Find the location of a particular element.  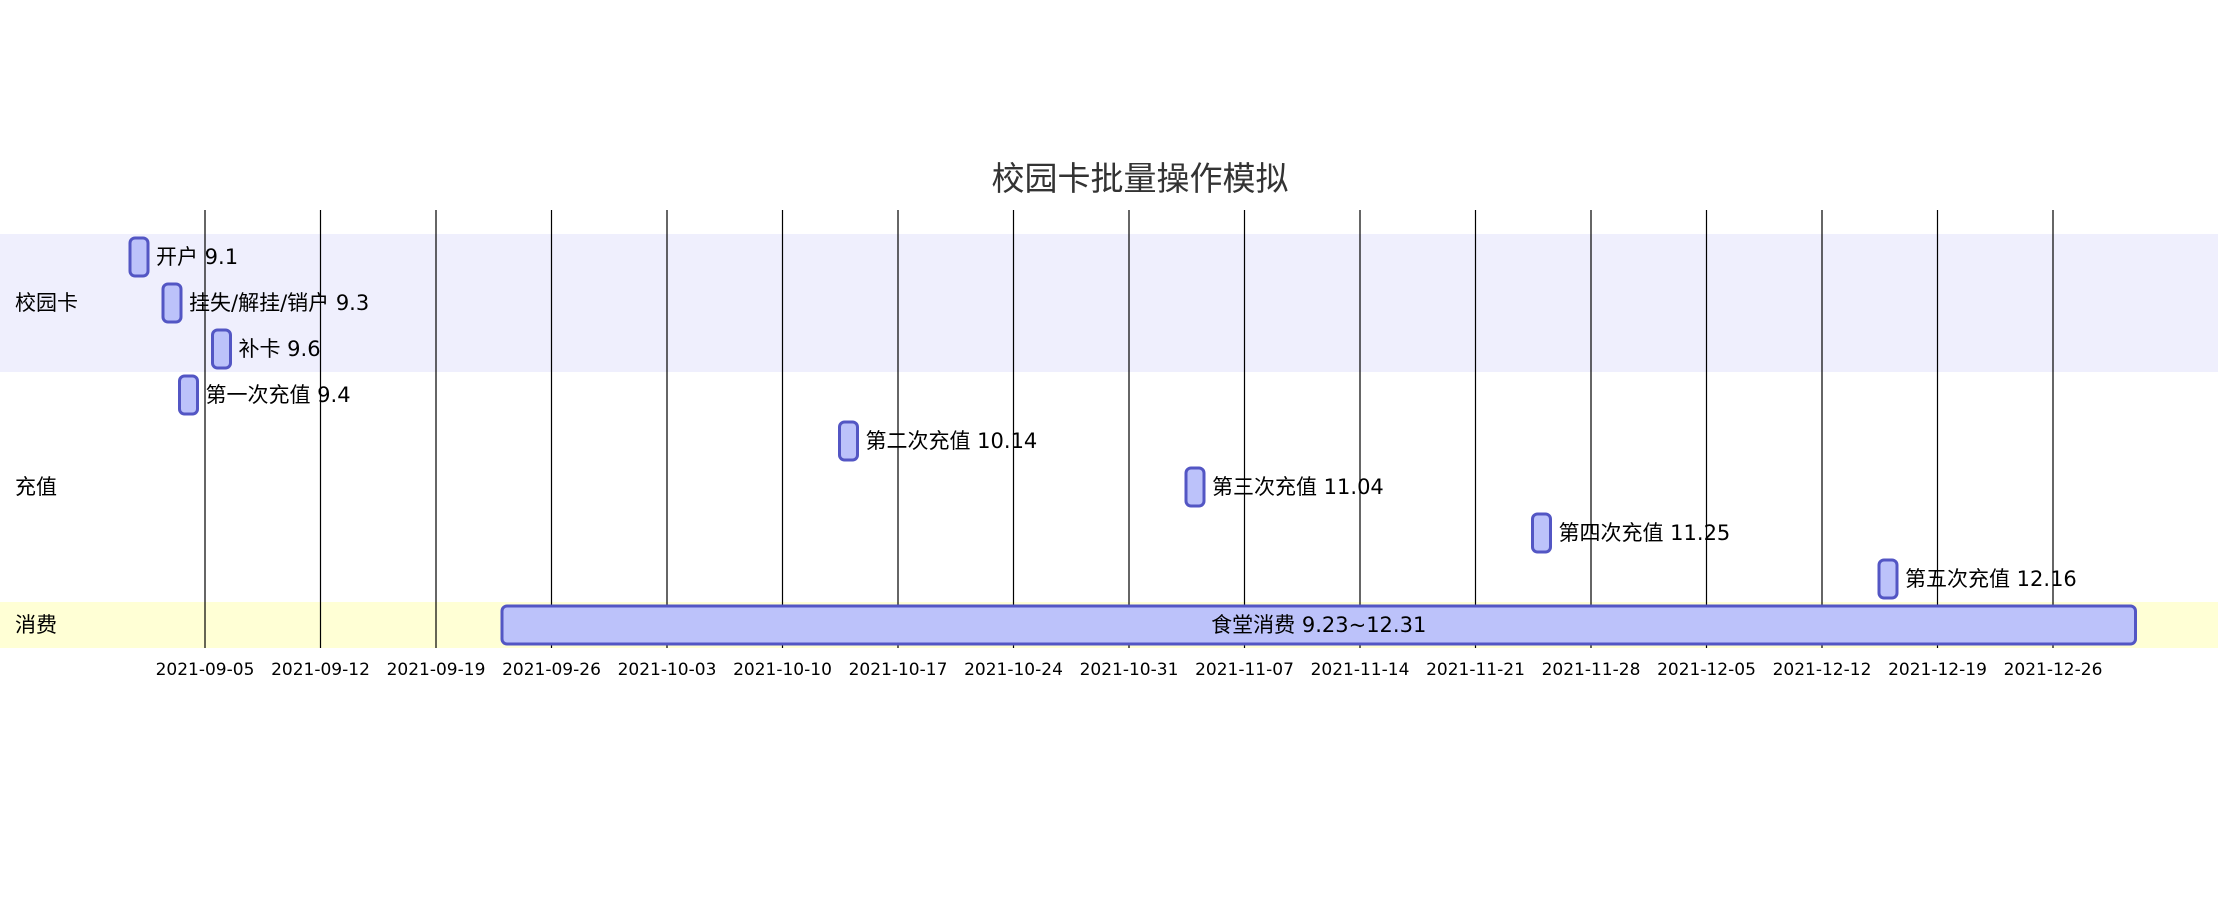

section-label: 消费 is located at coordinates (36, 625).